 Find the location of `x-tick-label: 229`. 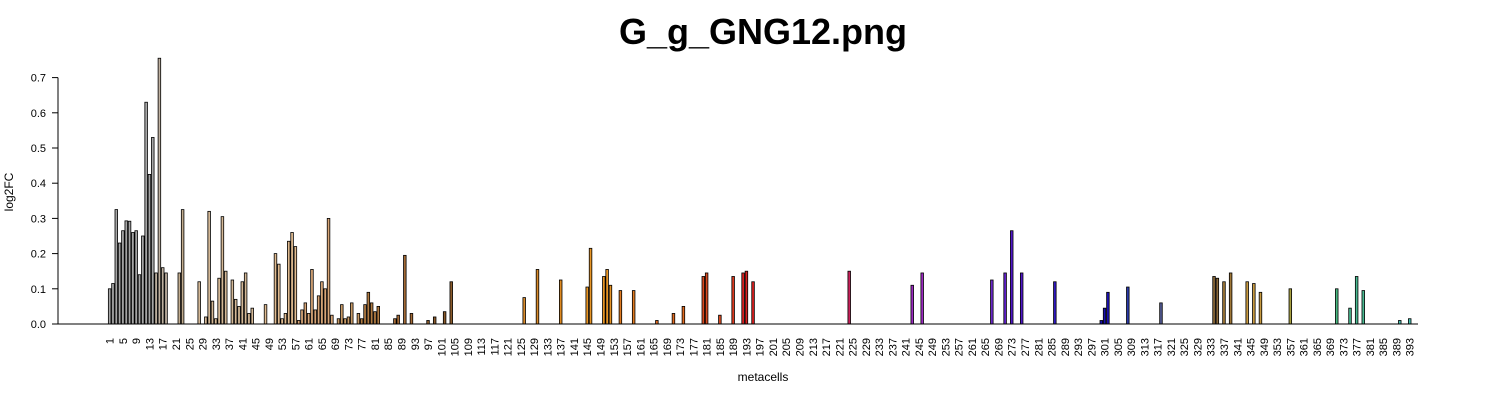

x-tick-label: 229 is located at coordinates (867, 347).